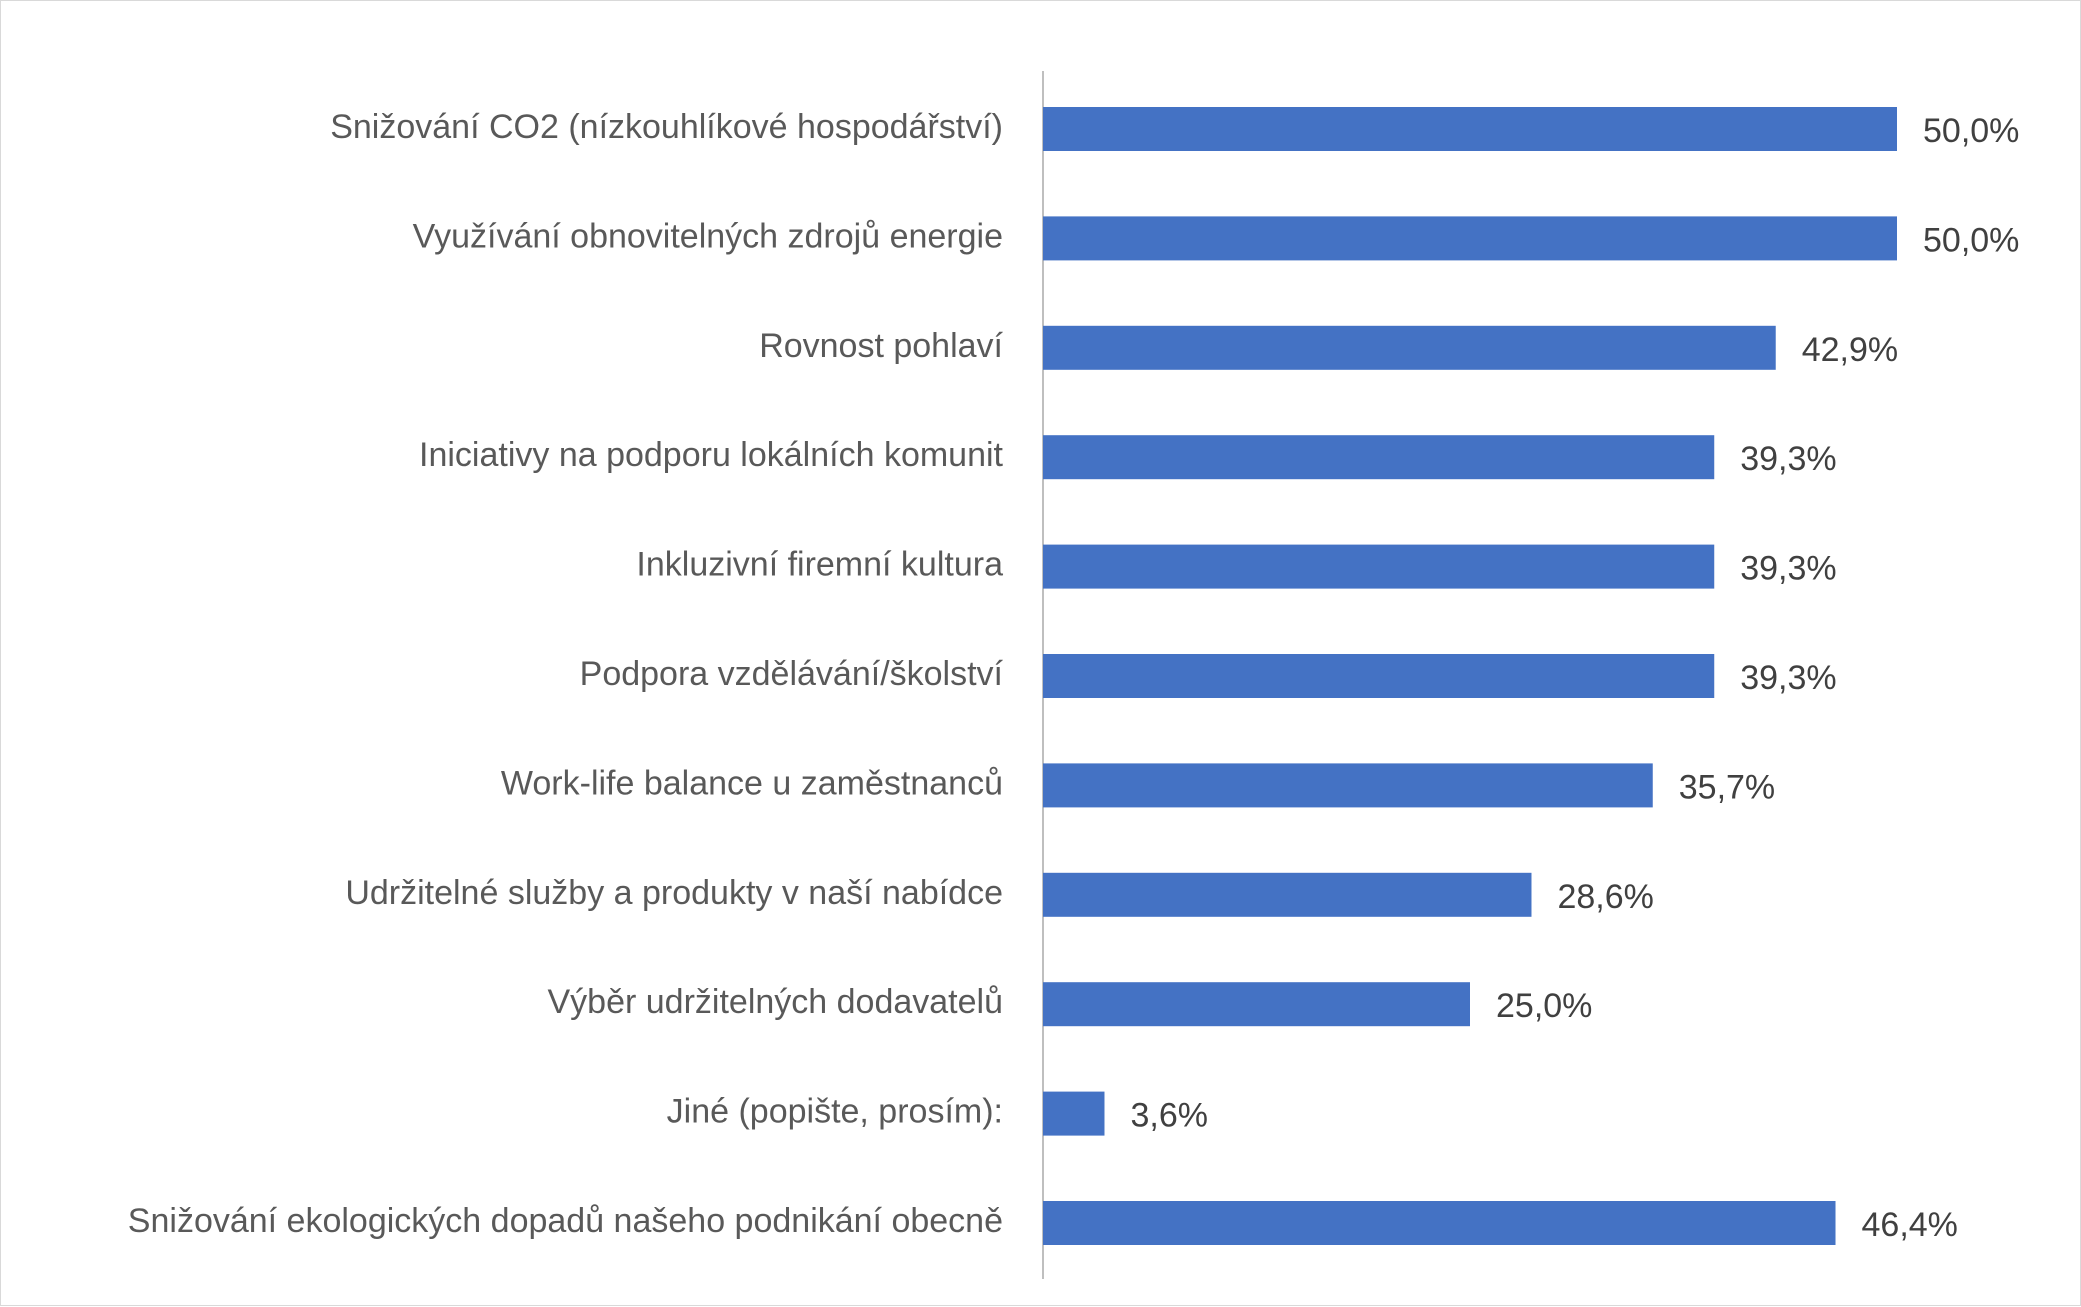 This screenshot has width=2081, height=1307. What do you see at coordinates (881, 346) in the screenshot?
I see `category-label-2: Rovnost pohlaví` at bounding box center [881, 346].